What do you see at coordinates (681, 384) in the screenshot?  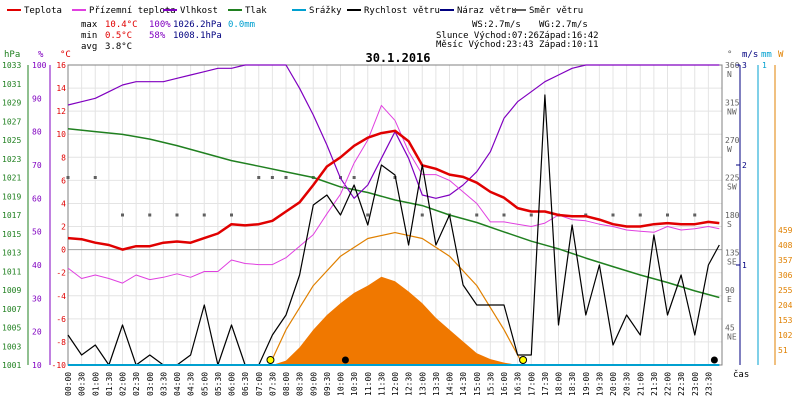 I see `tick-time: 22:30` at bounding box center [681, 384].